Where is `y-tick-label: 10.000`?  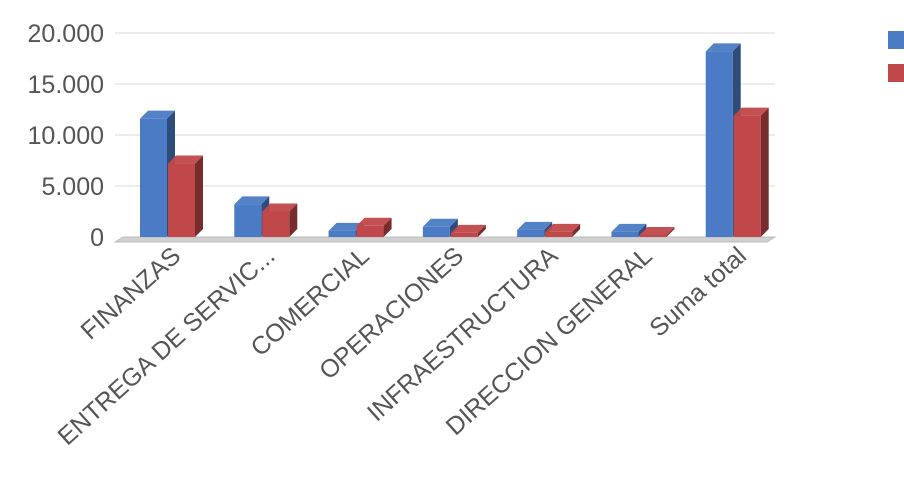
y-tick-label: 10.000 is located at coordinates (66, 136).